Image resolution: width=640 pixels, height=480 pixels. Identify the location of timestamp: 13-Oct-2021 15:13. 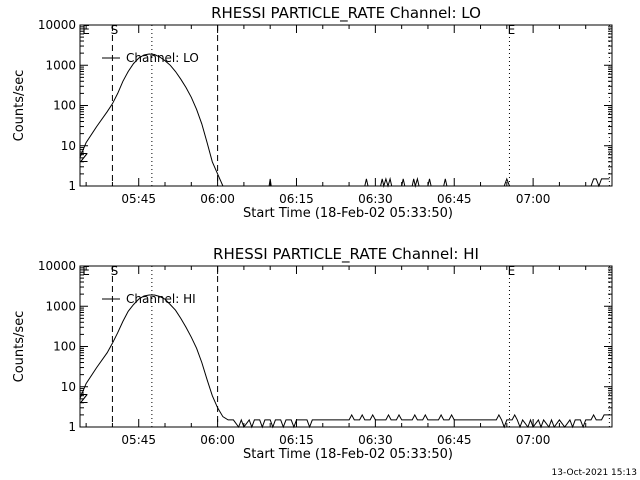
(594, 473).